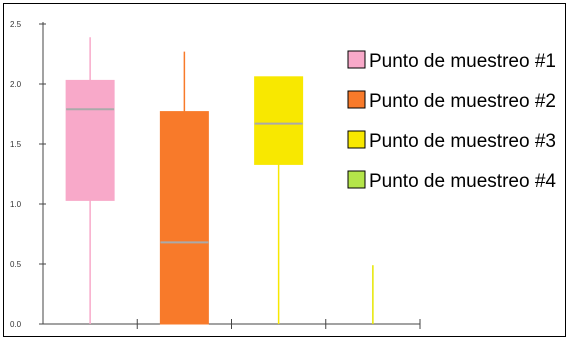 The image size is (571, 341). What do you see at coordinates (16, 84) in the screenshot?
I see `y-tick-label: 2.0` at bounding box center [16, 84].